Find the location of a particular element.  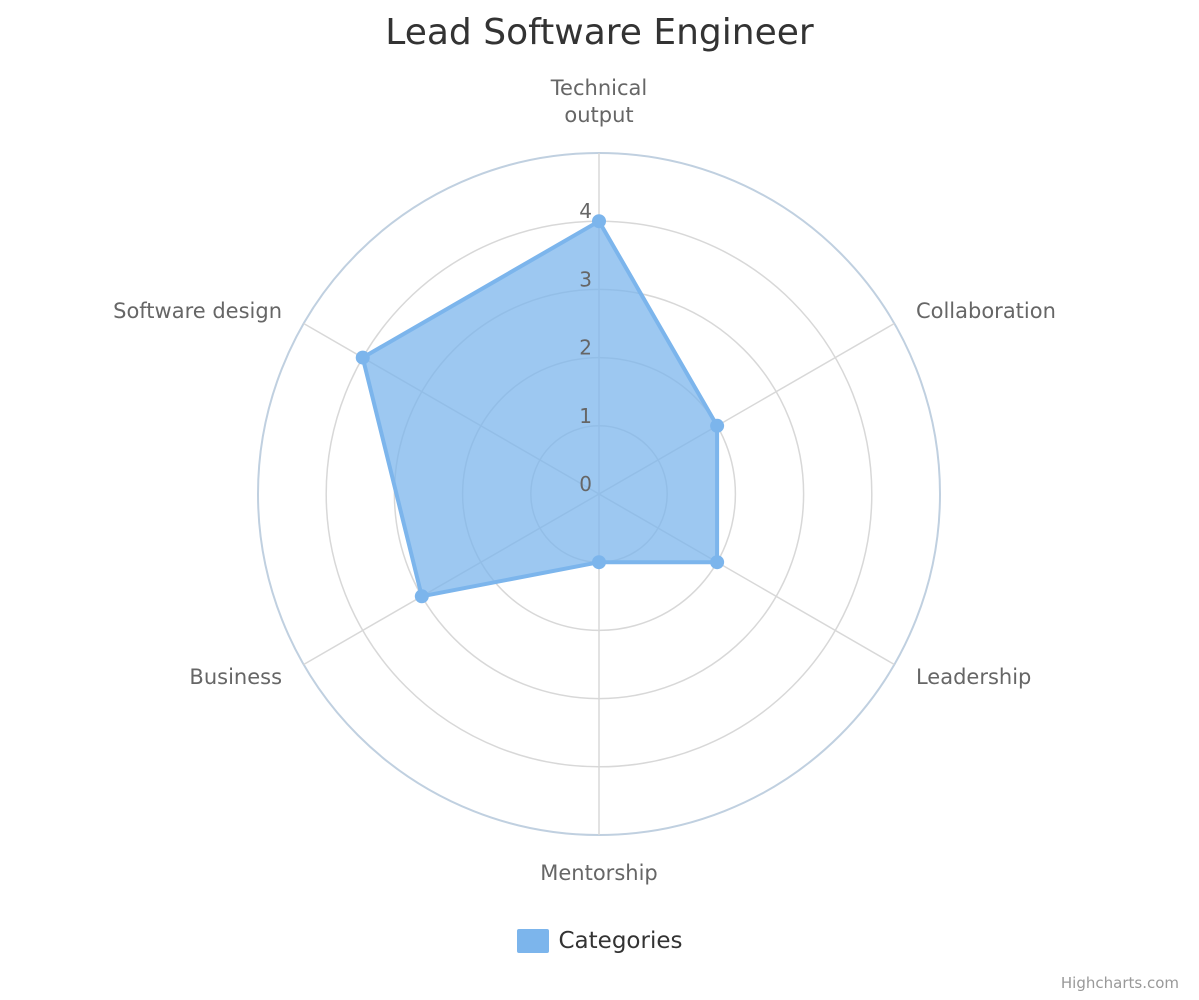

y-tick-label: 2 is located at coordinates (585, 348).